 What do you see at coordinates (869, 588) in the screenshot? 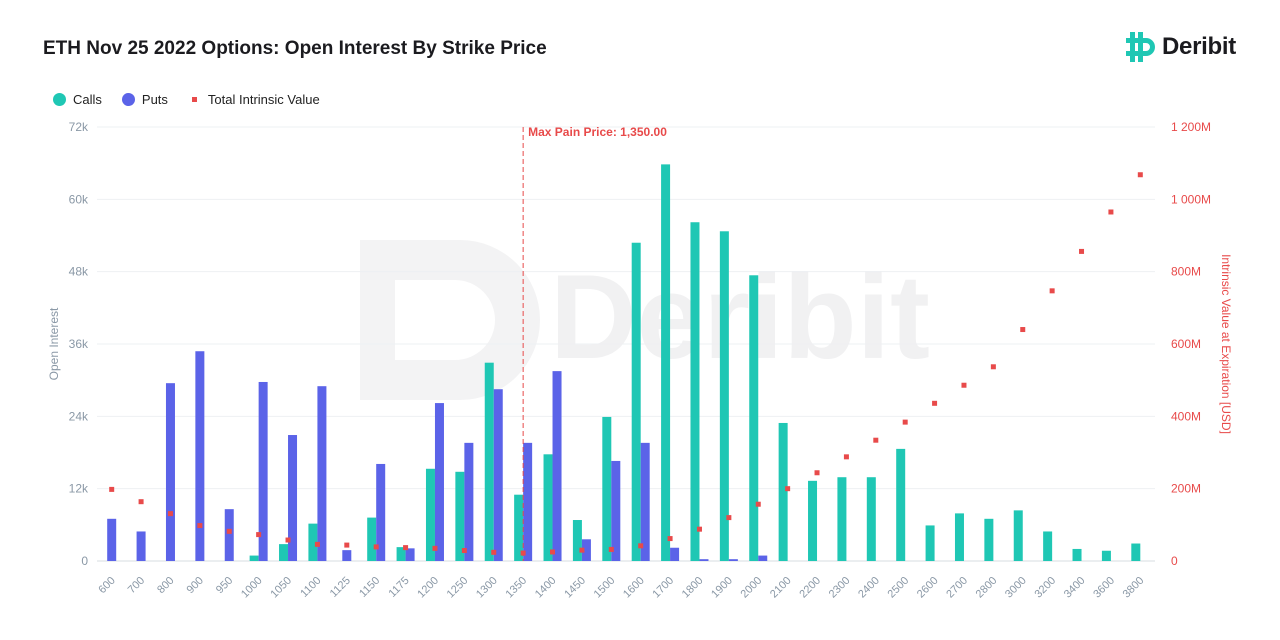
I see `x-tick-label: 2400` at bounding box center [869, 588].